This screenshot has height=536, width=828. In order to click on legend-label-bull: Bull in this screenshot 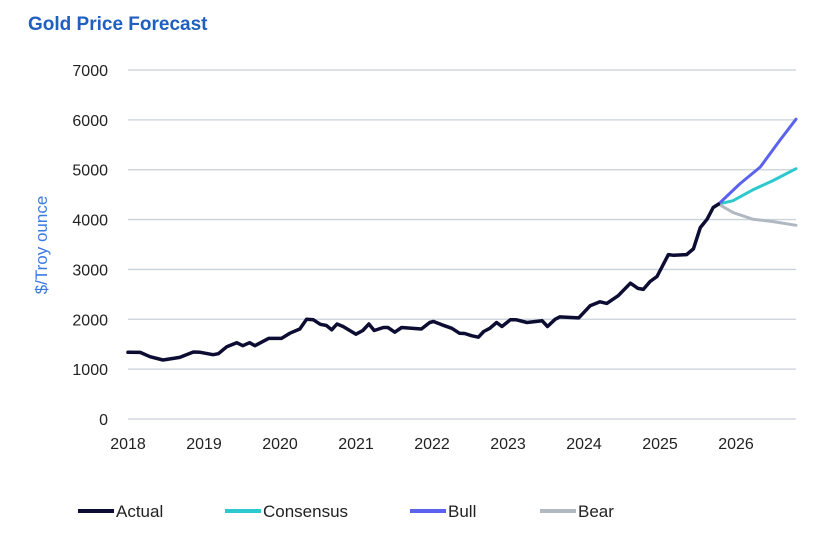, I will do `click(462, 511)`.